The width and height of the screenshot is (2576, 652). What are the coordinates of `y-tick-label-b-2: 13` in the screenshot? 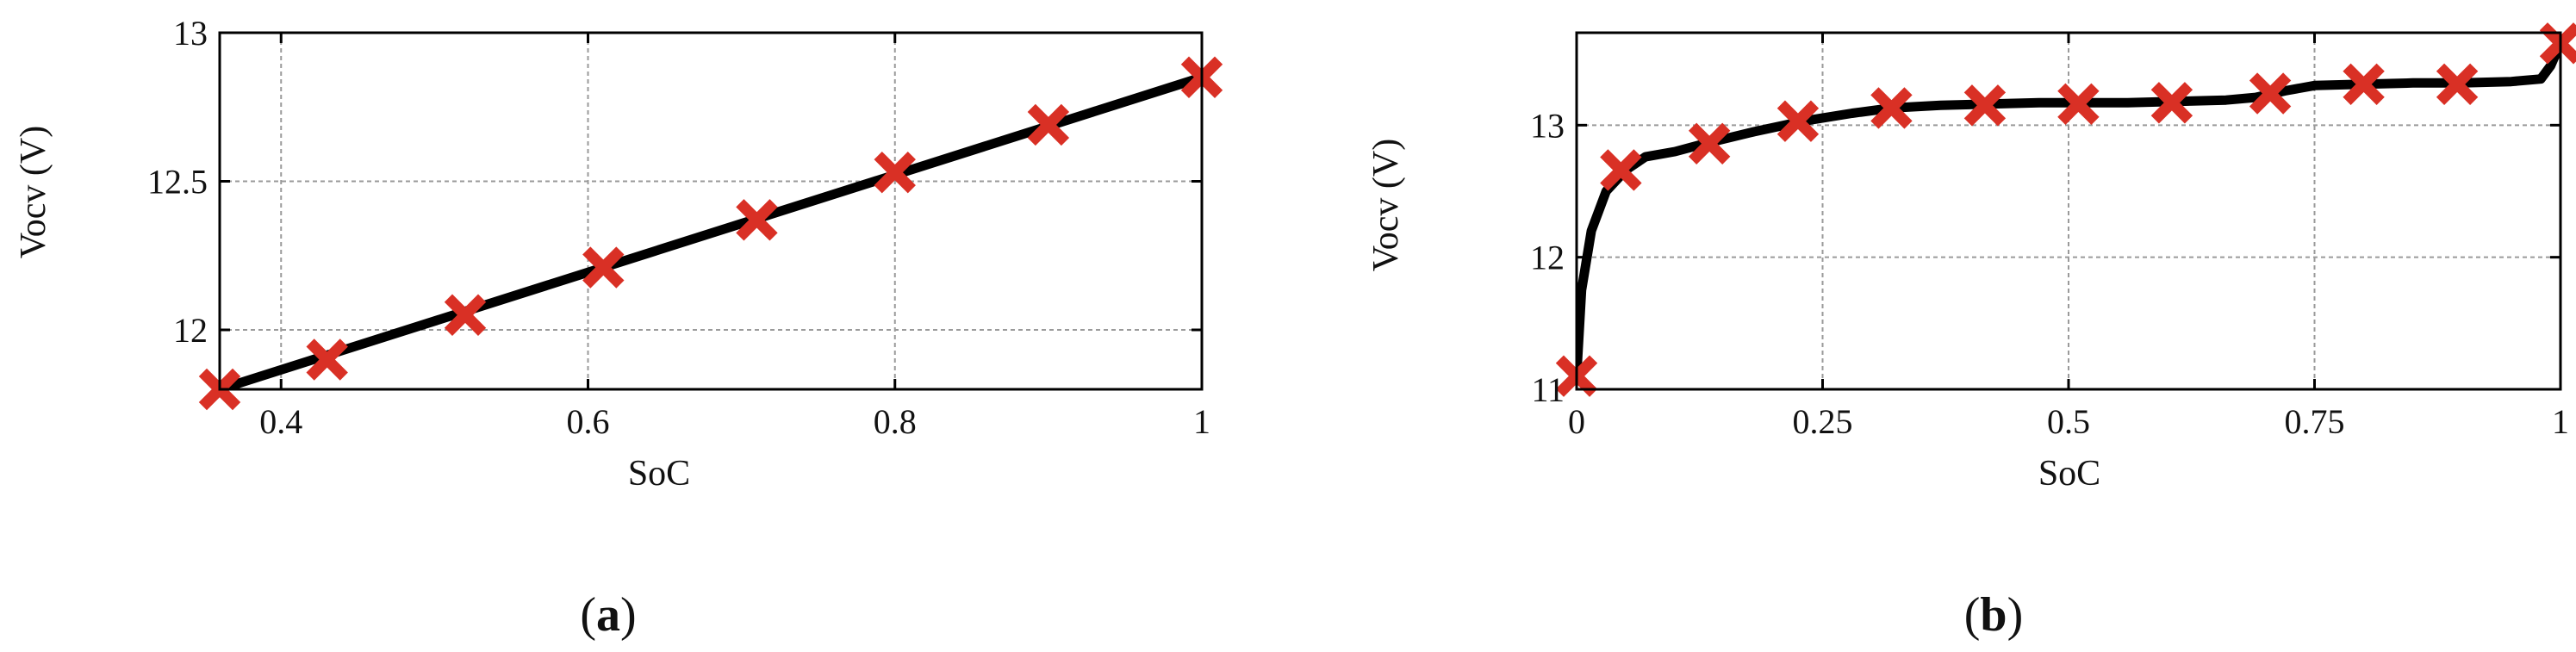 It's located at (1548, 126).